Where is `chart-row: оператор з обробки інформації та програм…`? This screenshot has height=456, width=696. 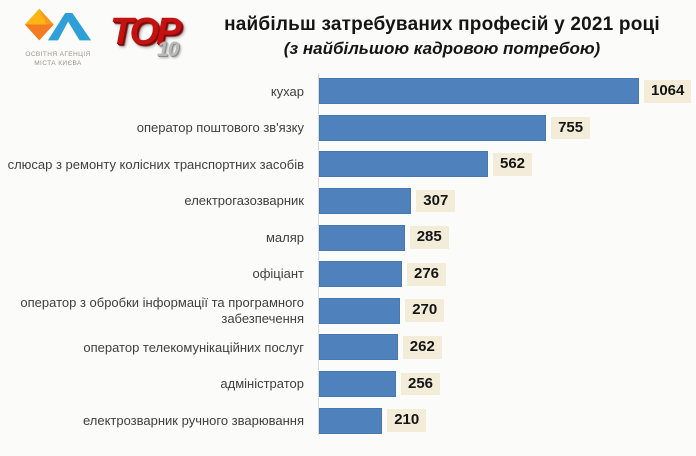
chart-row: оператор з обробки інформації та програм… is located at coordinates (348, 311).